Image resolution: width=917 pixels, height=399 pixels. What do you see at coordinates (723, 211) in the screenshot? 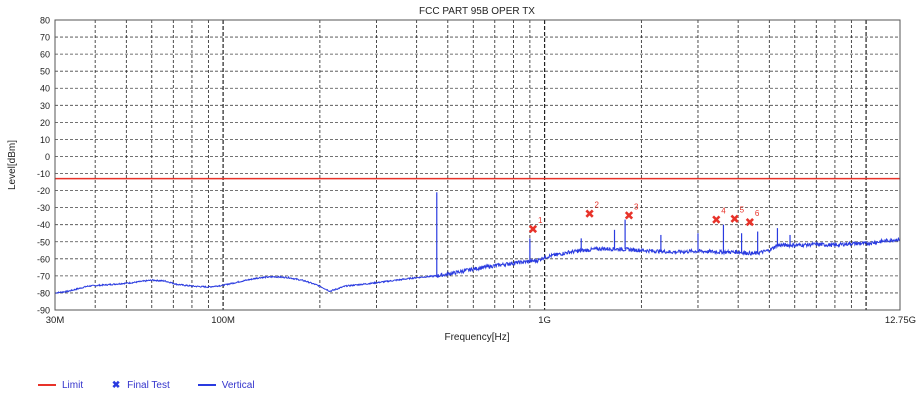
I see `final-test-marker-label: 4` at bounding box center [723, 211].